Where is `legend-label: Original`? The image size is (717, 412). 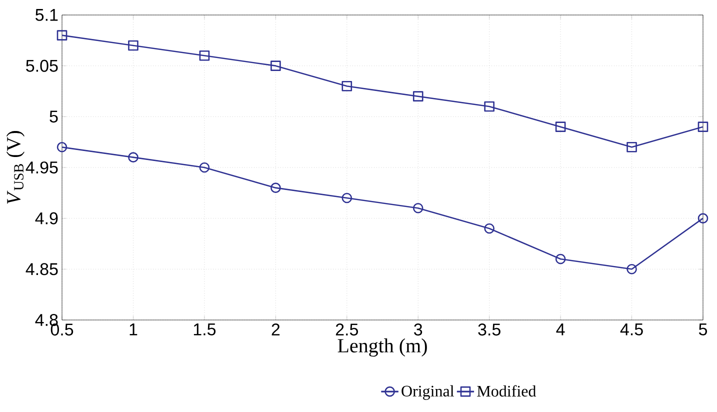 legend-label: Original is located at coordinates (428, 392).